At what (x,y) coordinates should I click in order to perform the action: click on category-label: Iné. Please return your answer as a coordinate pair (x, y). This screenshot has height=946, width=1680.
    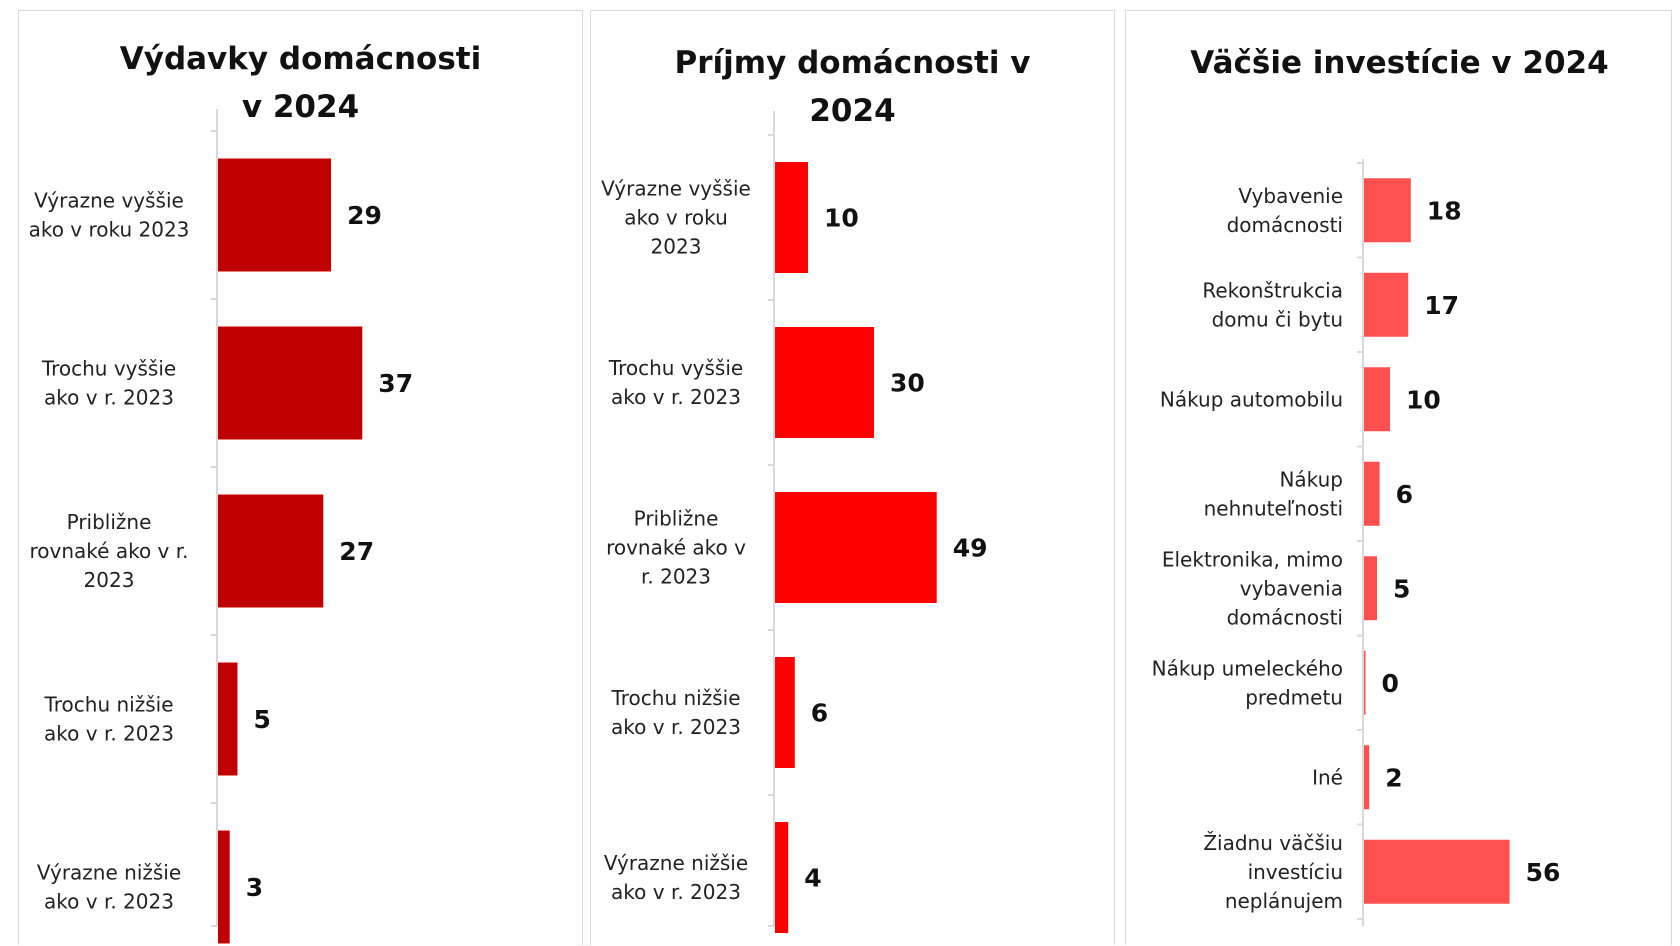
    Looking at the image, I should click on (1327, 777).